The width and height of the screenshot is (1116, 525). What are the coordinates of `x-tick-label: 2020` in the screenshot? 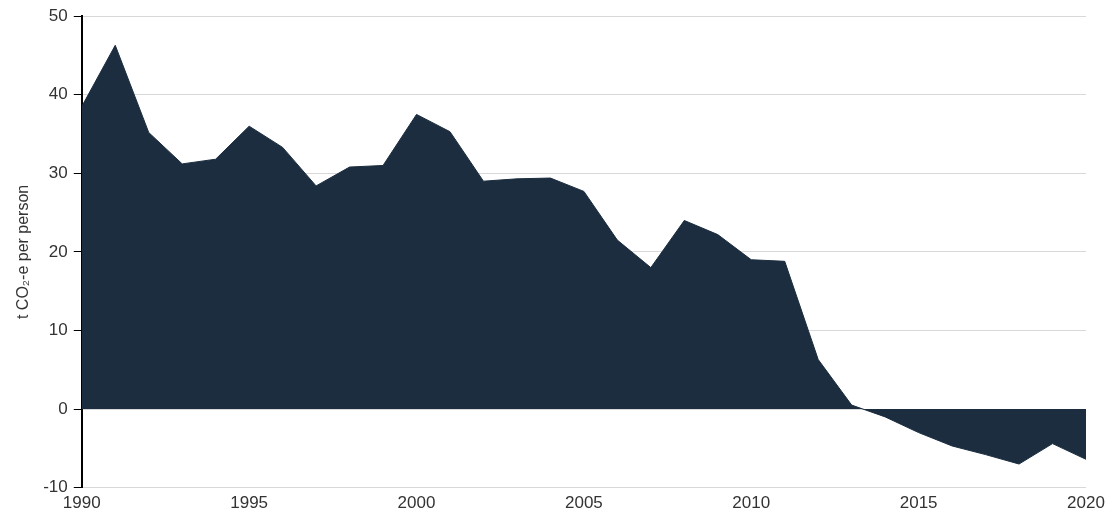 It's located at (1086, 503).